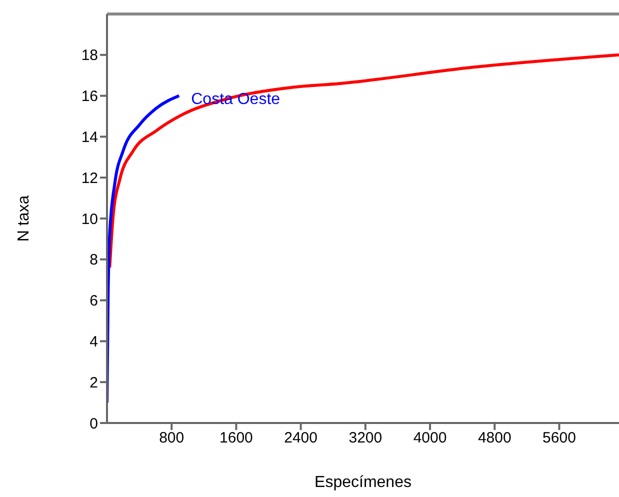 The image size is (619, 497). What do you see at coordinates (89, 55) in the screenshot?
I see `y-tick-label: 18` at bounding box center [89, 55].